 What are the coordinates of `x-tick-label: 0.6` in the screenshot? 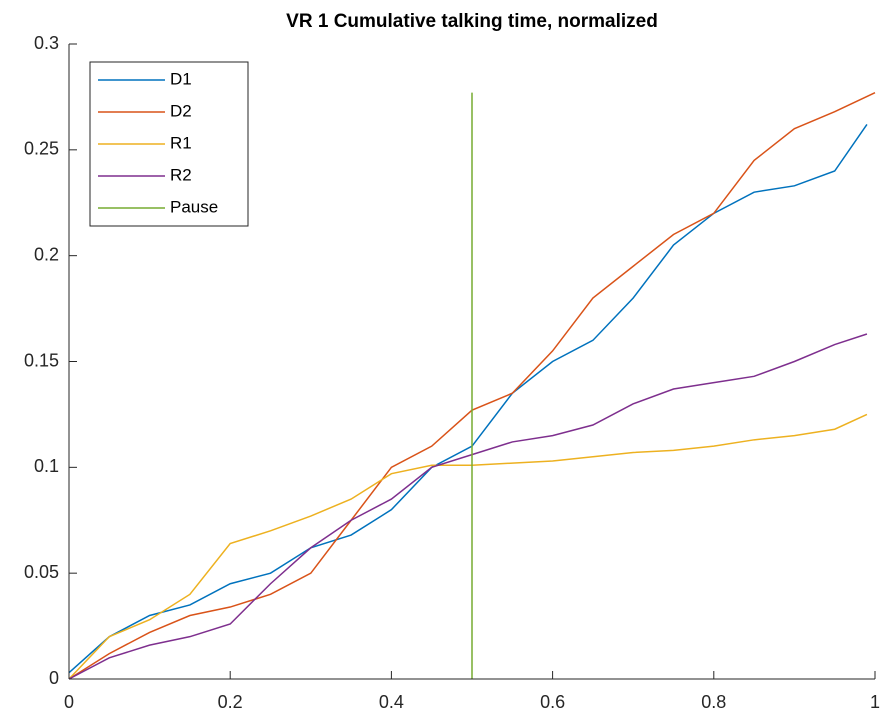 It's located at (552, 702).